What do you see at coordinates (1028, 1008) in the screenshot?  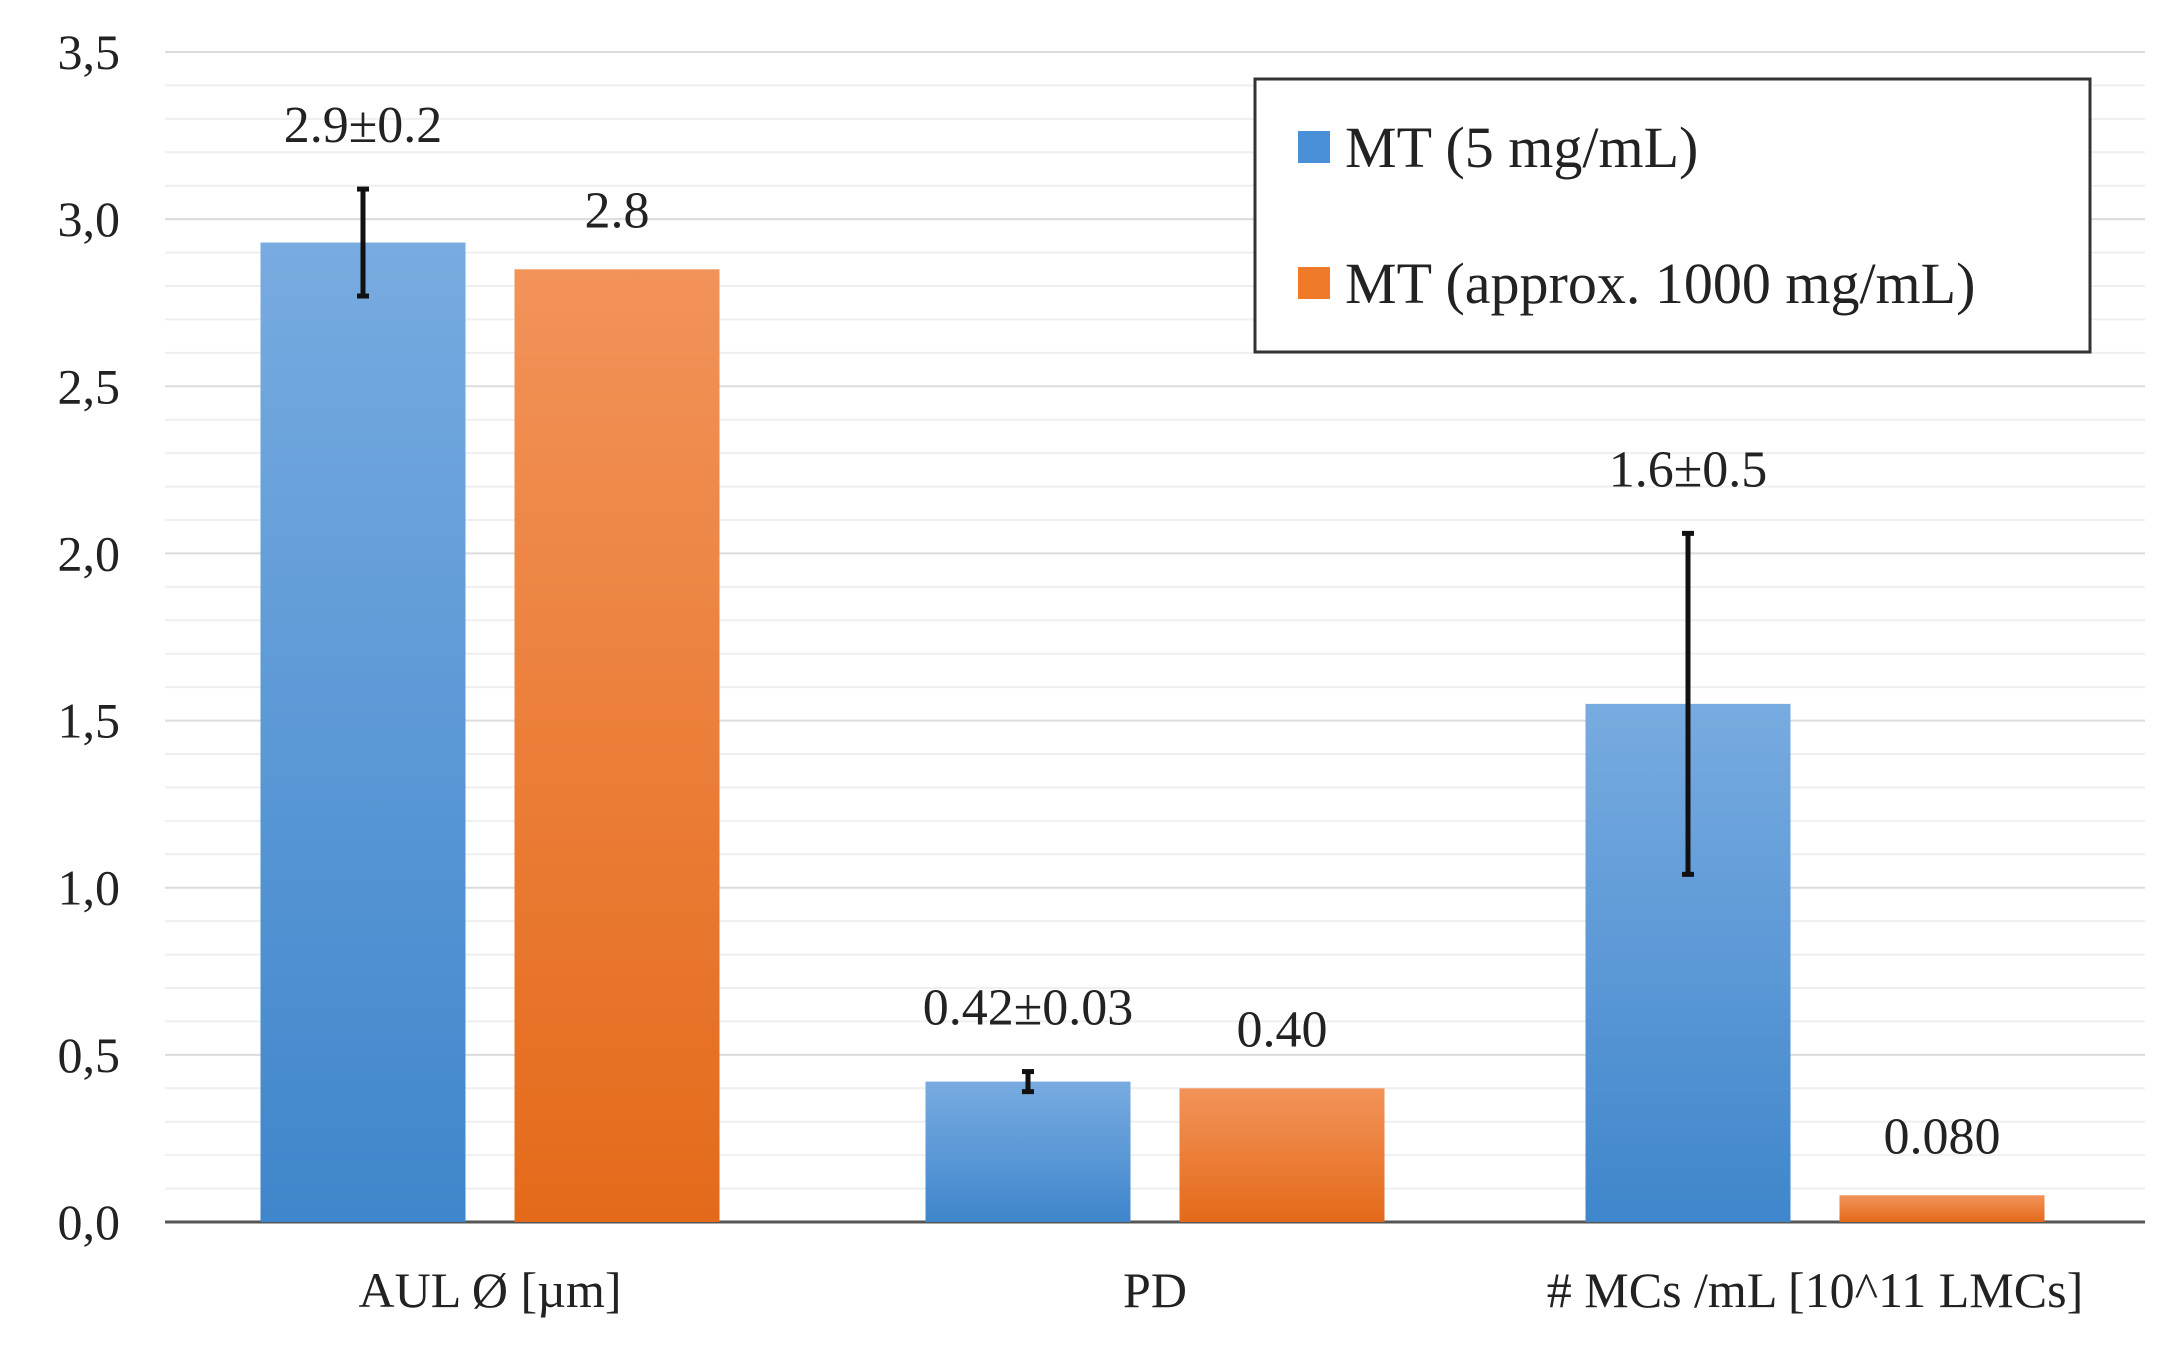 I see `data-label: 0.42±0.03` at bounding box center [1028, 1008].